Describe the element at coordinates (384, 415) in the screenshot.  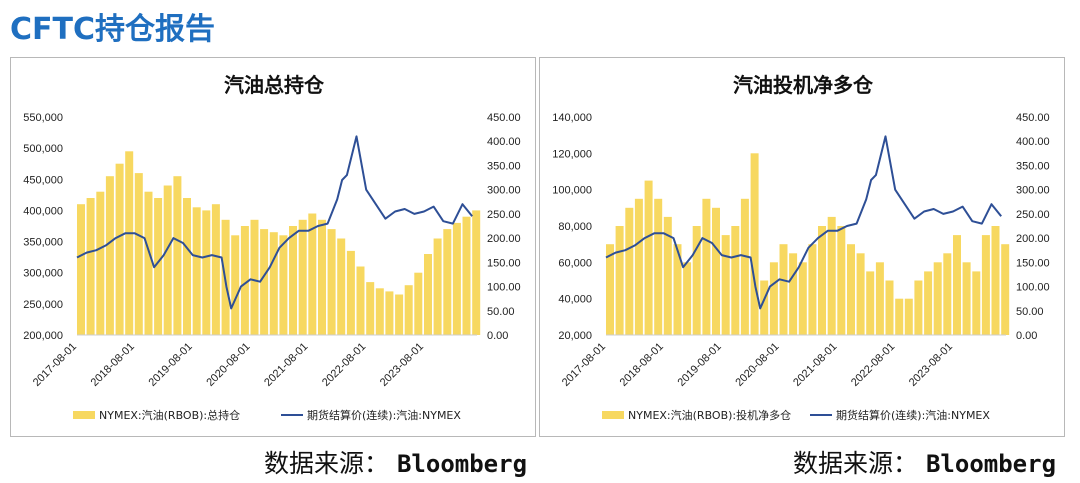
I see `legend-label: 期货结算价(连续):汽油:NYMEX` at that location.